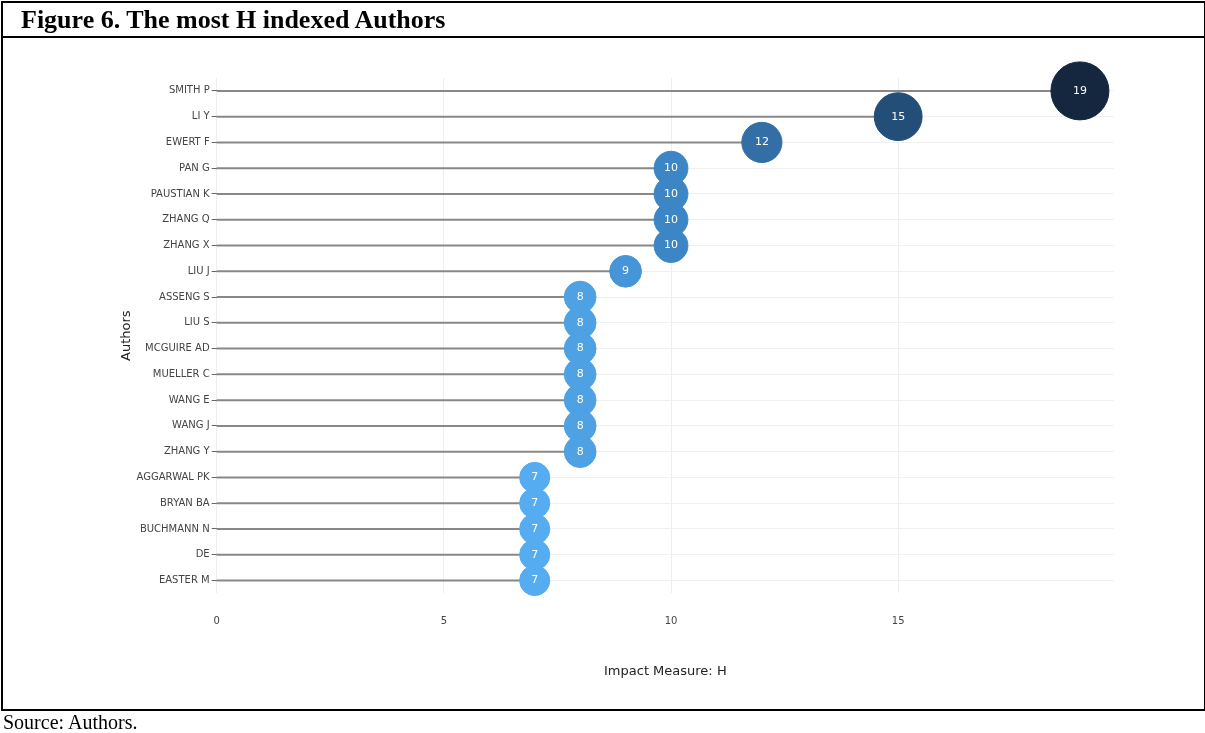 This screenshot has width=1205, height=733. What do you see at coordinates (126, 335) in the screenshot?
I see `y-axis-title: Authors` at bounding box center [126, 335].